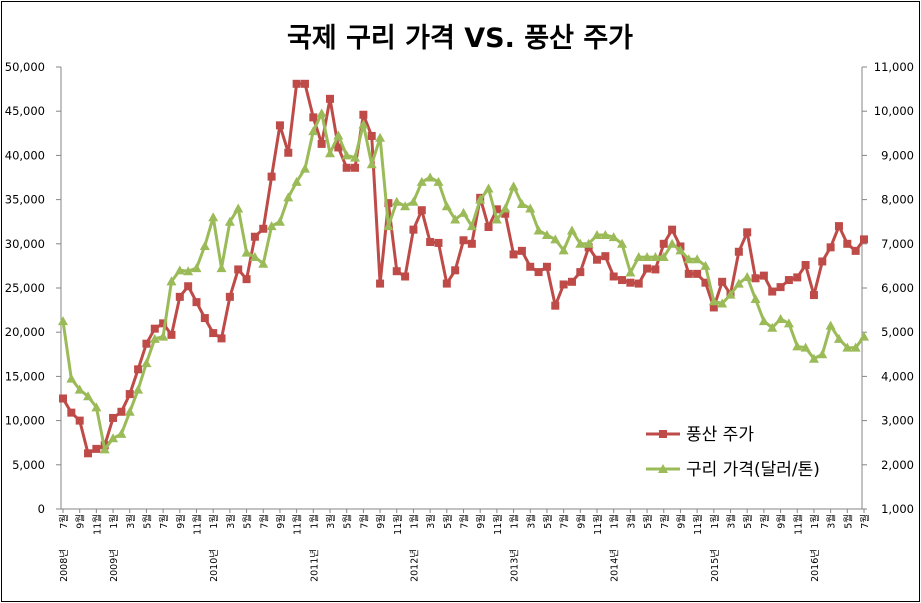  What do you see at coordinates (720, 435) in the screenshot?
I see `legend-label-pungsan: 풍산 주가` at bounding box center [720, 435].